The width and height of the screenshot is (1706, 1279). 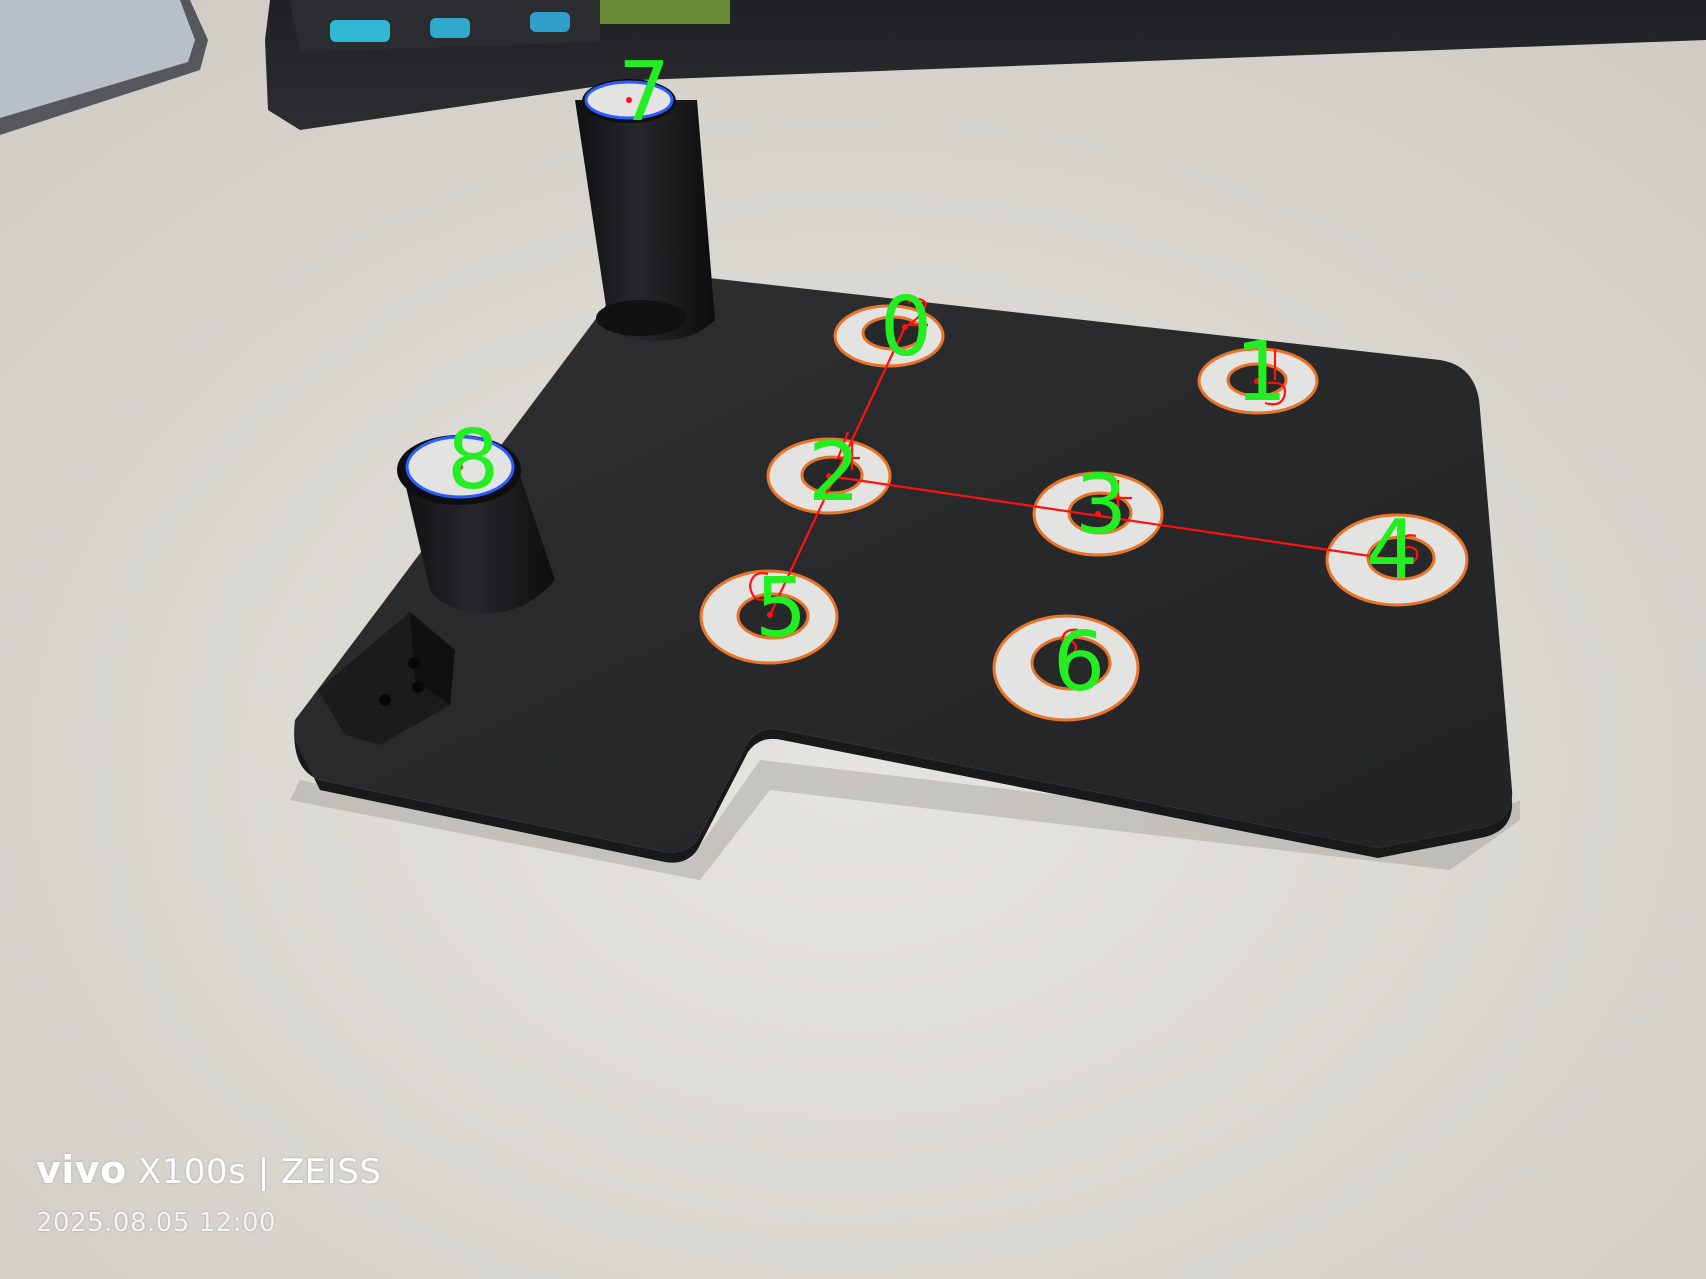 What do you see at coordinates (781, 608) in the screenshot?
I see `label-5: 5` at bounding box center [781, 608].